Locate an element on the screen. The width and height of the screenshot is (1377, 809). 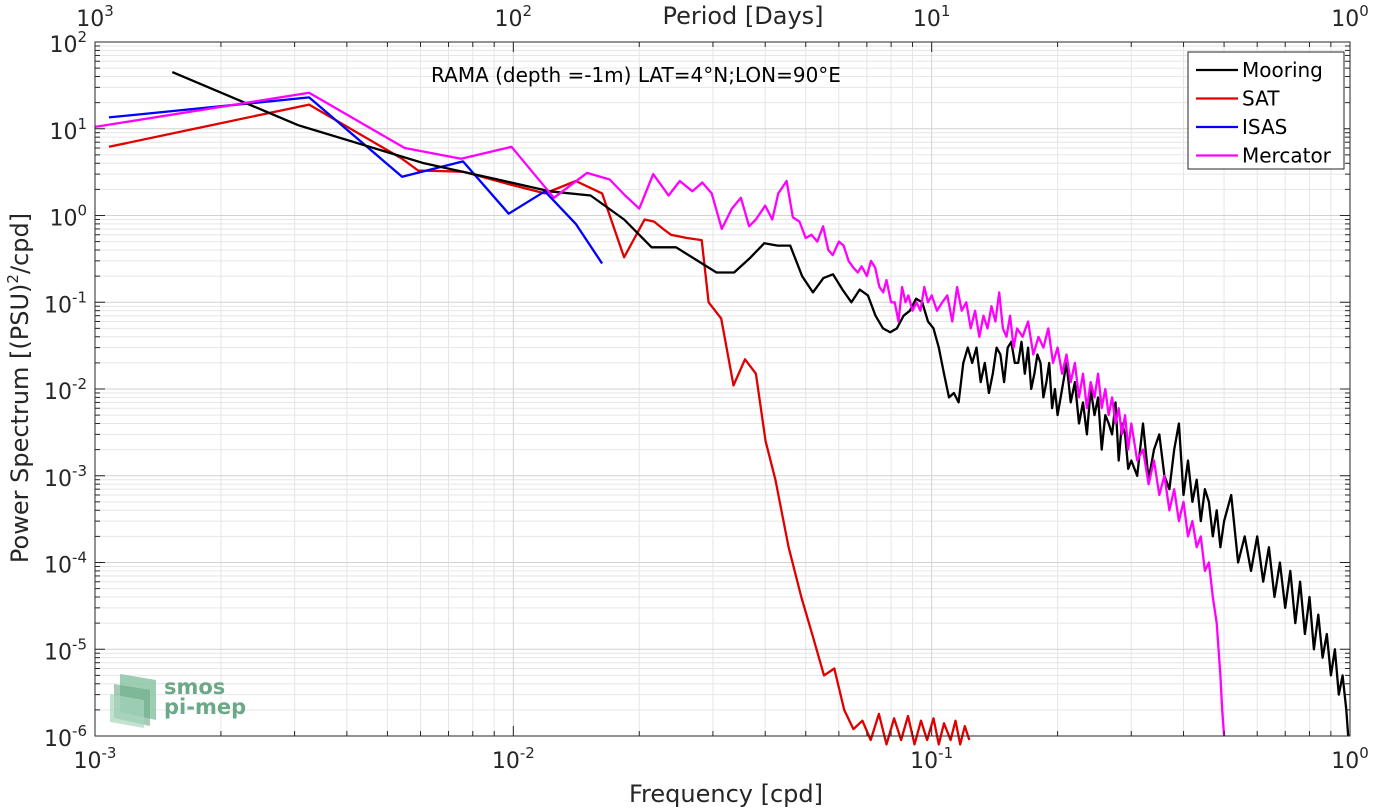
y-tick-label-exponent: 0 is located at coordinates (82, 211).